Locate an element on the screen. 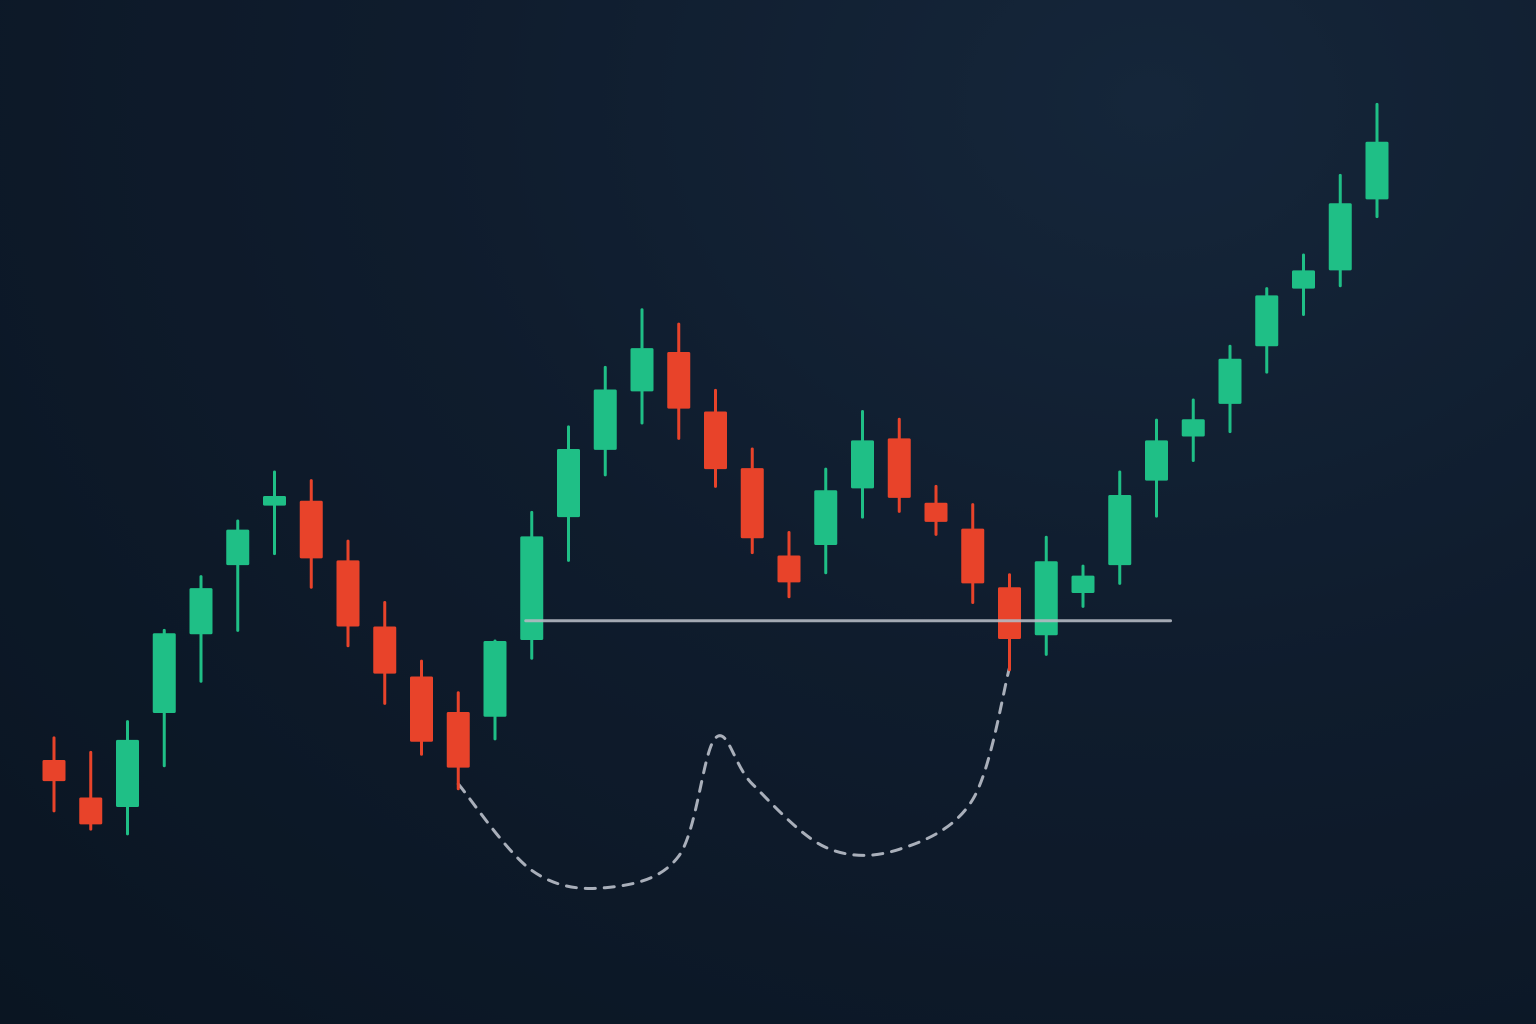  cup-handle-guide-curve is located at coordinates (733, 778).